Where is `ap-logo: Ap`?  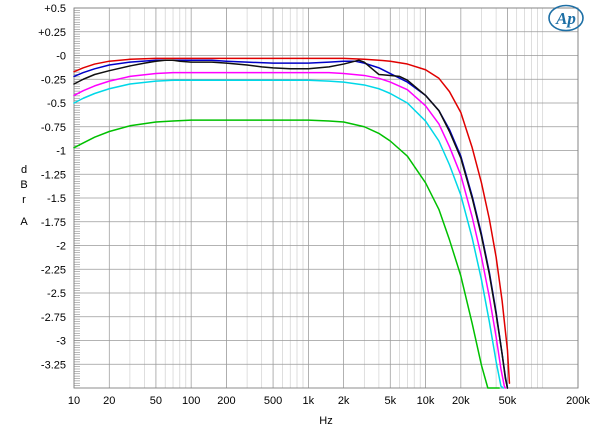 ap-logo: Ap is located at coordinates (566, 18).